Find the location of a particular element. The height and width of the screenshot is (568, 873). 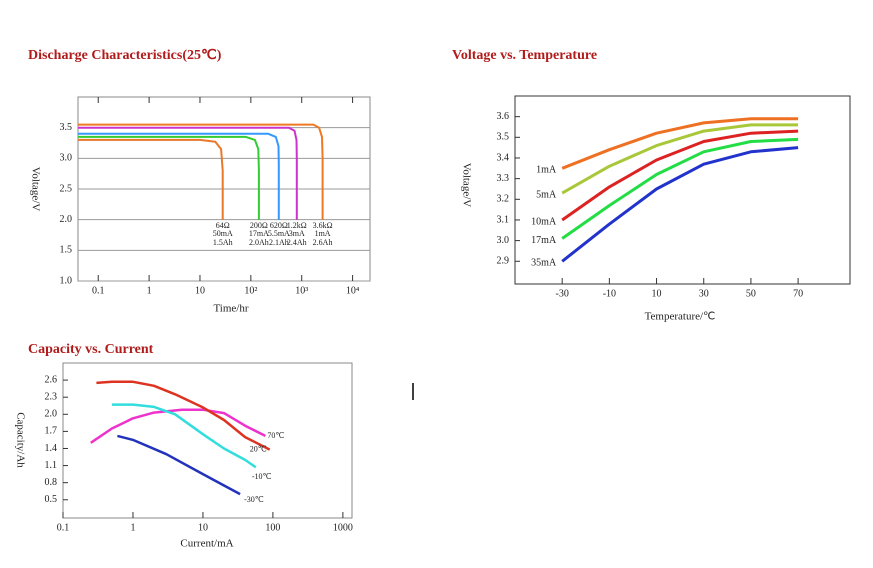

series-label: -30℃ is located at coordinates (254, 499).